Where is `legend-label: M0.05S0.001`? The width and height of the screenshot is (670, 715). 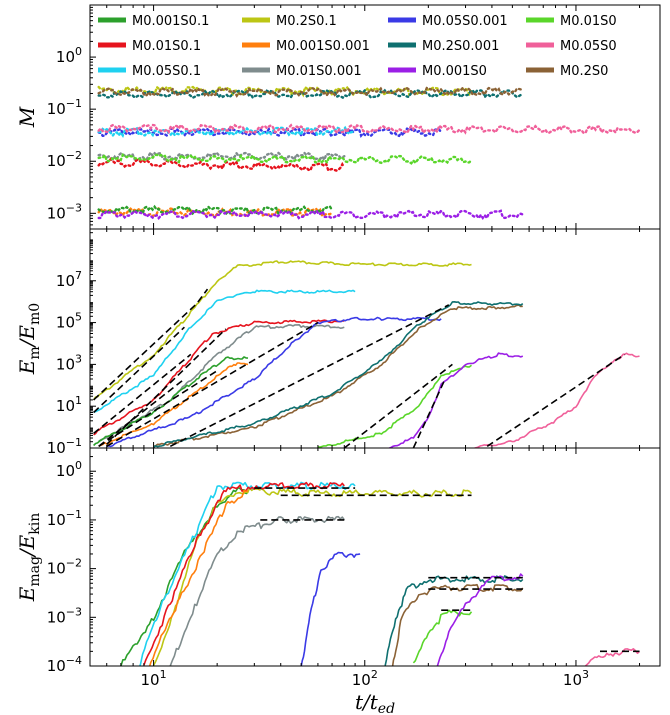 legend-label: M0.05S0.001 is located at coordinates (465, 21).